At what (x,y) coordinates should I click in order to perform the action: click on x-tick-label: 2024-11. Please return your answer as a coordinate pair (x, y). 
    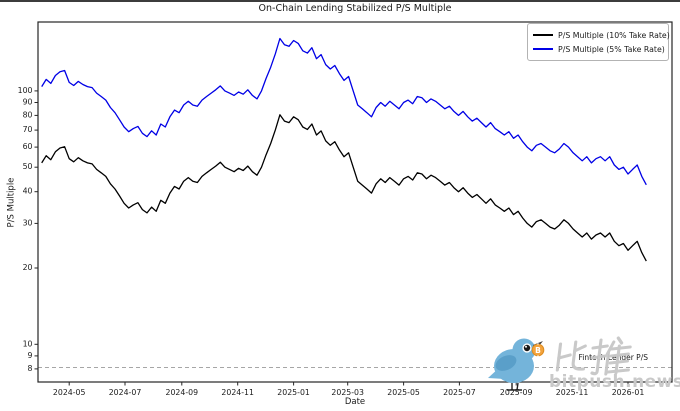
    Looking at the image, I should click on (237, 392).